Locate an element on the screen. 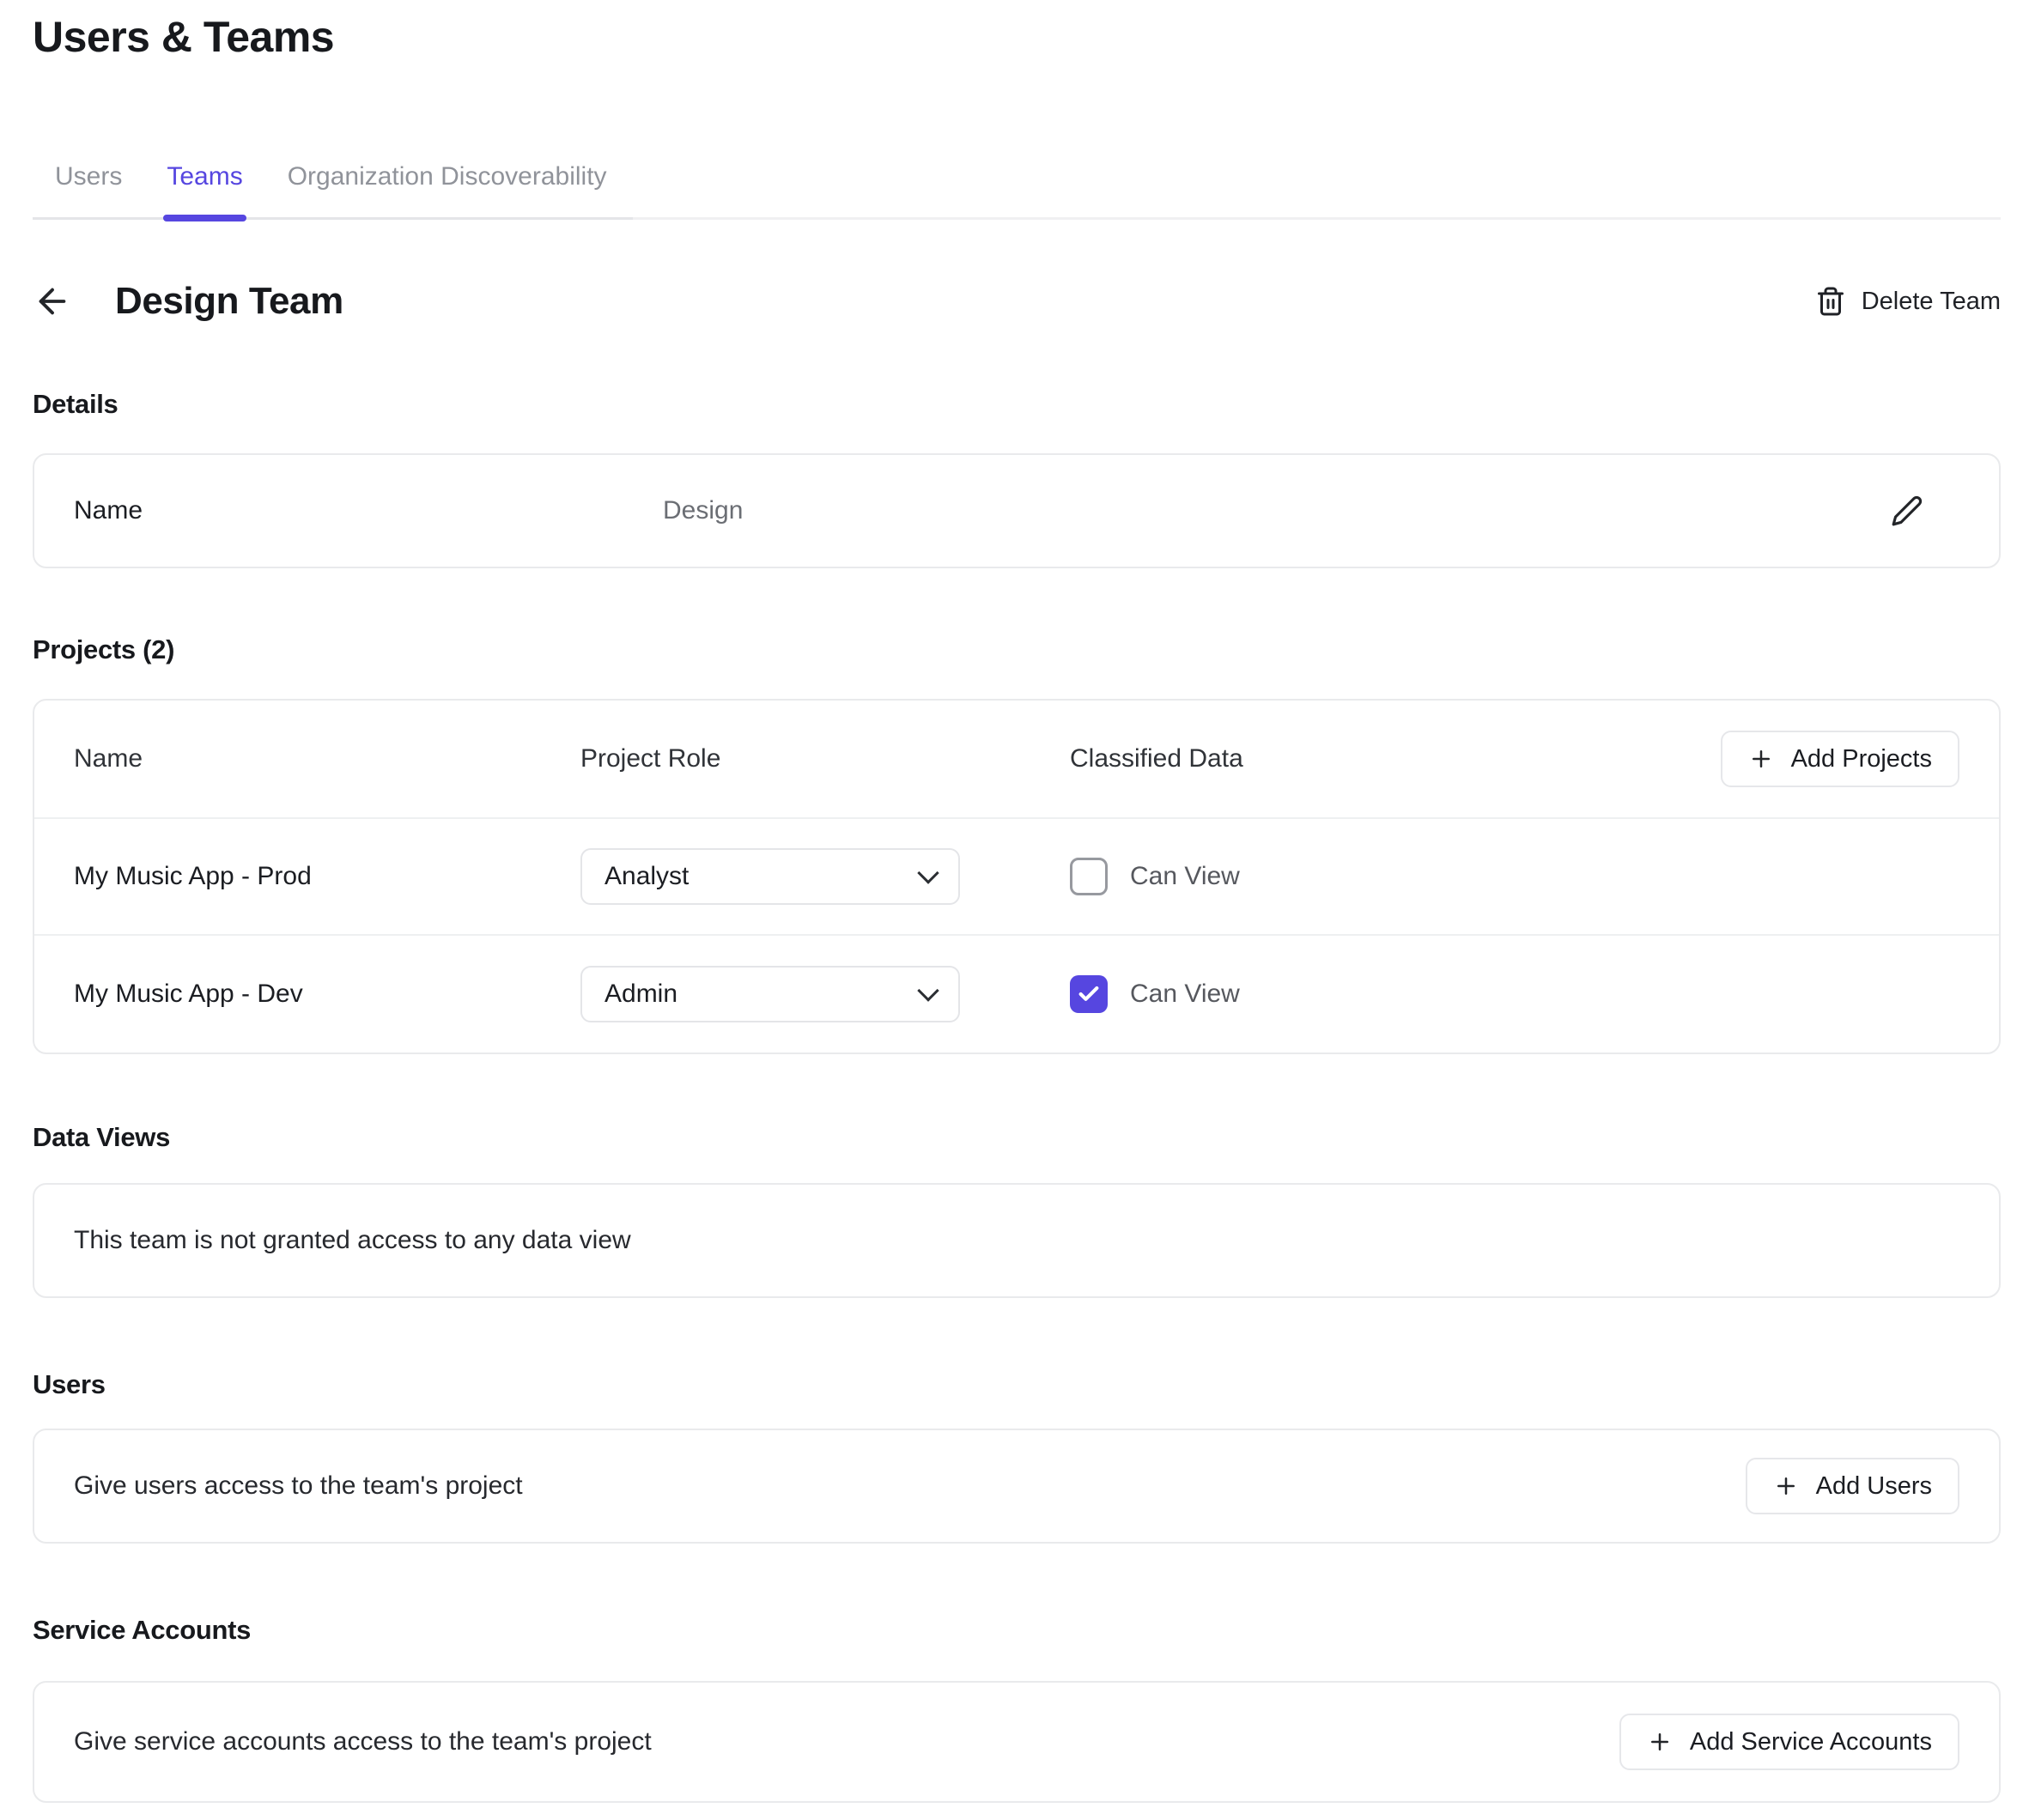  name-value: Design is located at coordinates (703, 510).